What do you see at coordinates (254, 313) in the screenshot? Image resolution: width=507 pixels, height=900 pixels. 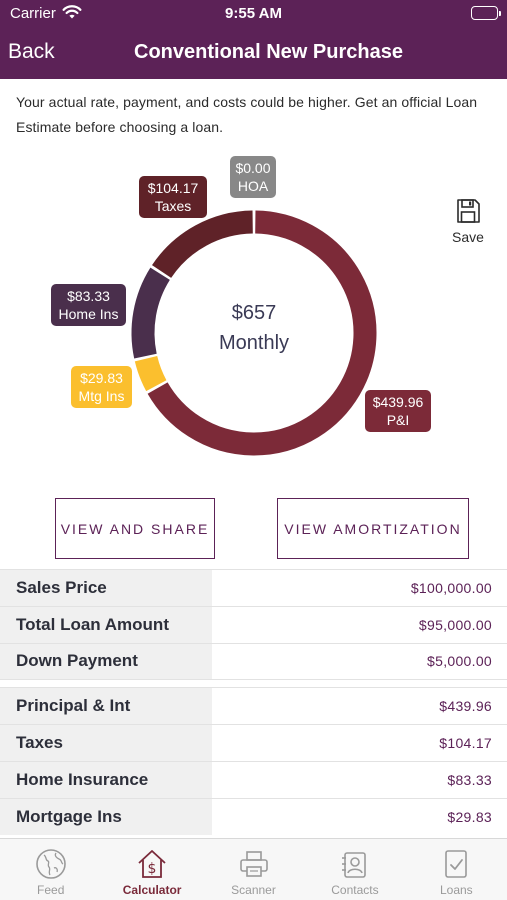 I see `monthly-total: $657` at bounding box center [254, 313].